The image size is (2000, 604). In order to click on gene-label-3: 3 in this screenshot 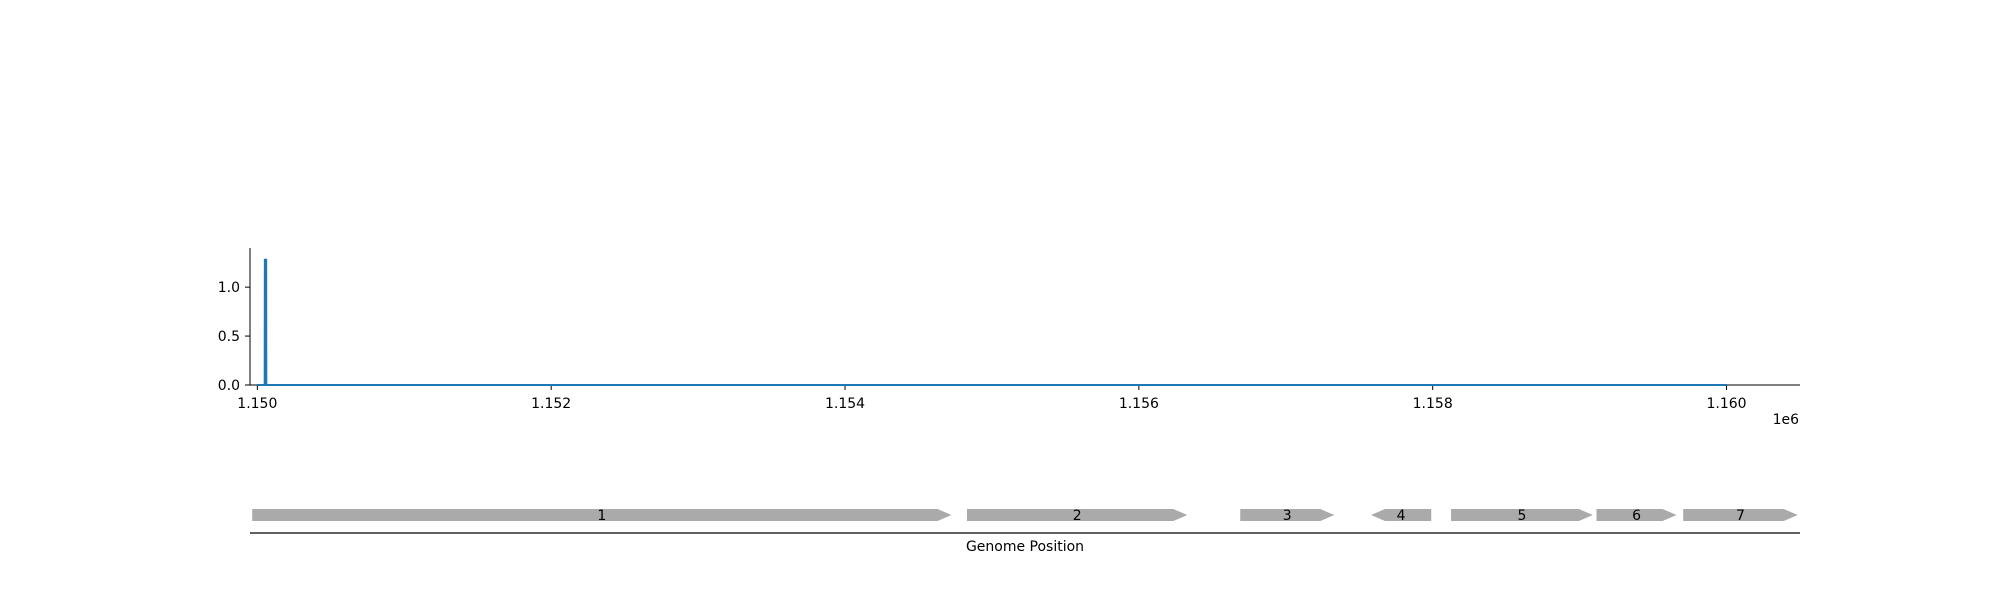, I will do `click(1287, 516)`.